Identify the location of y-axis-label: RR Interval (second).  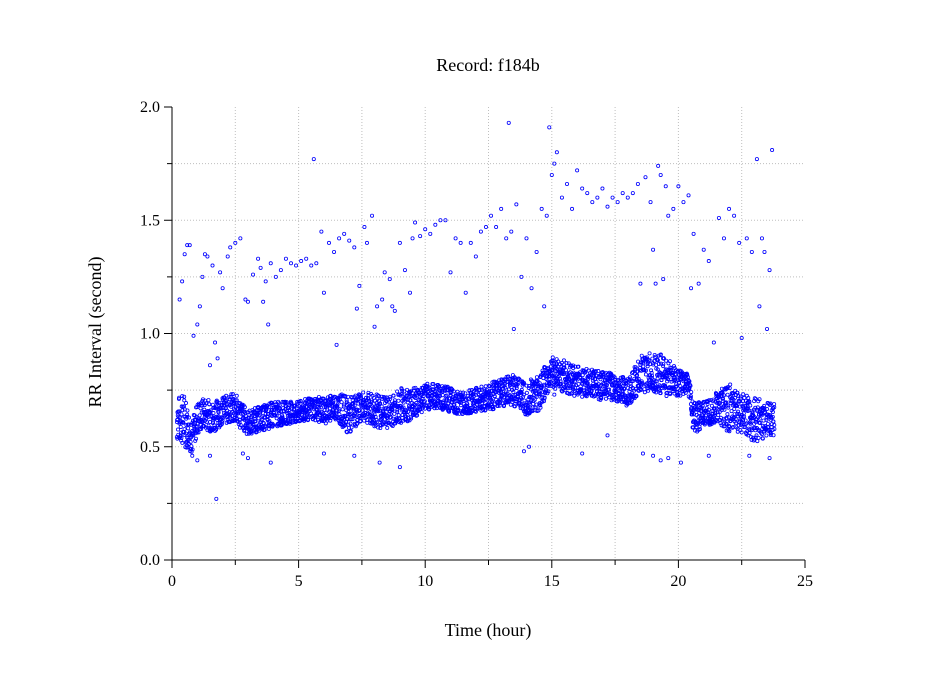
(95, 332).